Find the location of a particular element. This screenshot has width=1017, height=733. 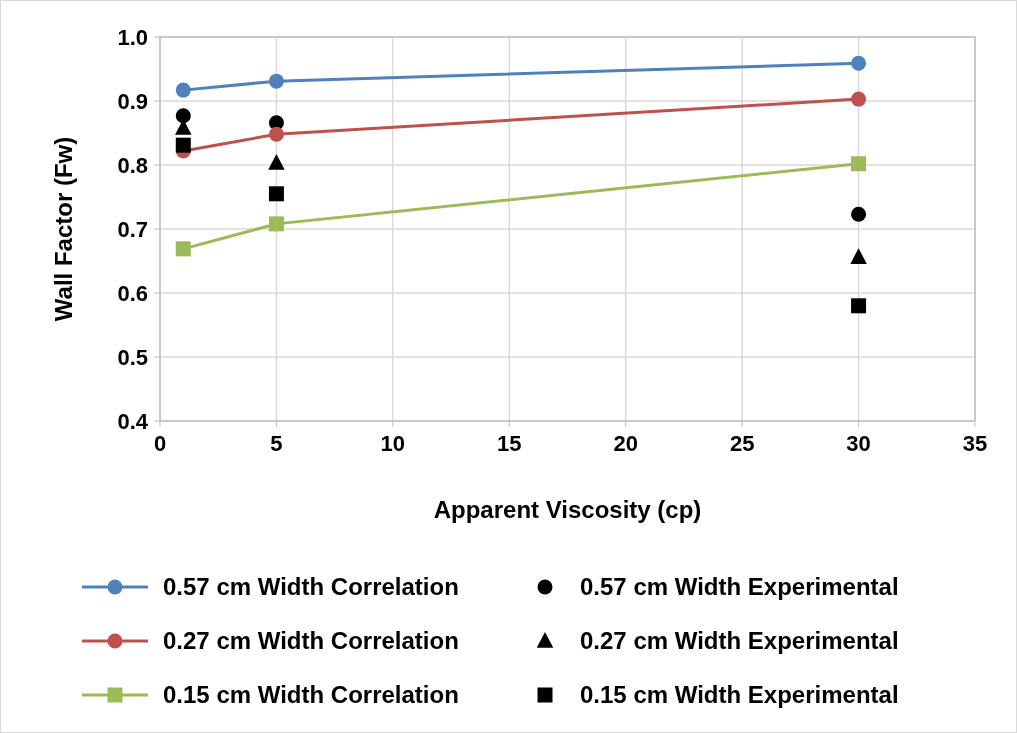

x-tick-label: 30 is located at coordinates (858, 443).